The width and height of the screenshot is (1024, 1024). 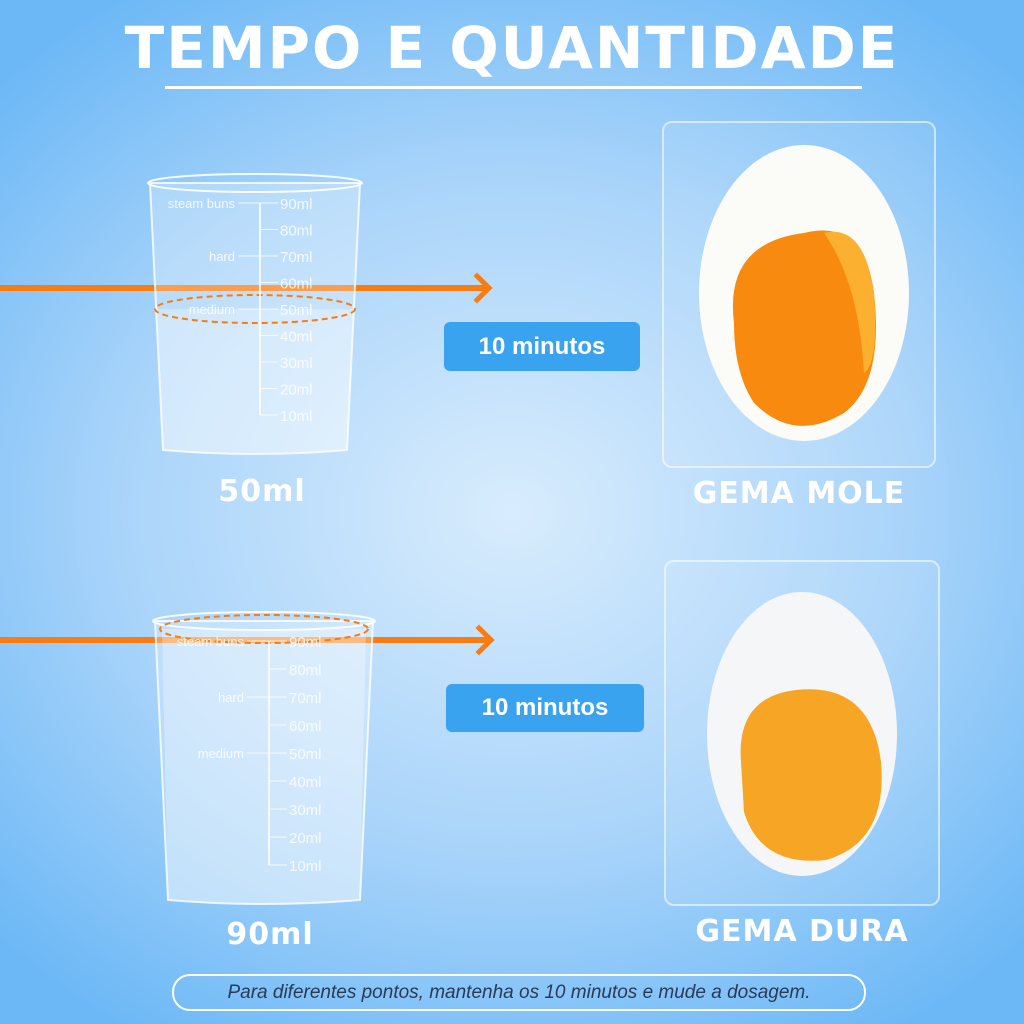 What do you see at coordinates (262, 491) in the screenshot?
I see `amount-label-50ml: 50ml` at bounding box center [262, 491].